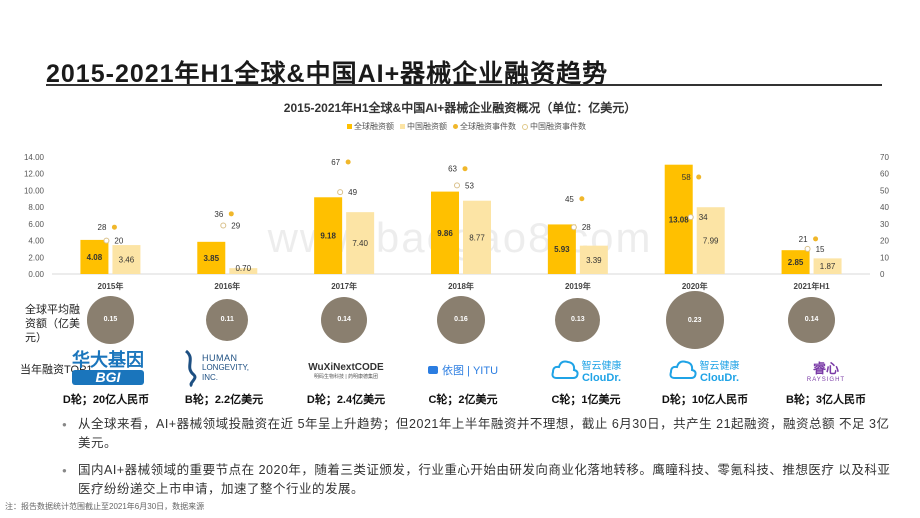  What do you see at coordinates (36, 241) in the screenshot?
I see `y-tick-label: 4.00` at bounding box center [36, 241].